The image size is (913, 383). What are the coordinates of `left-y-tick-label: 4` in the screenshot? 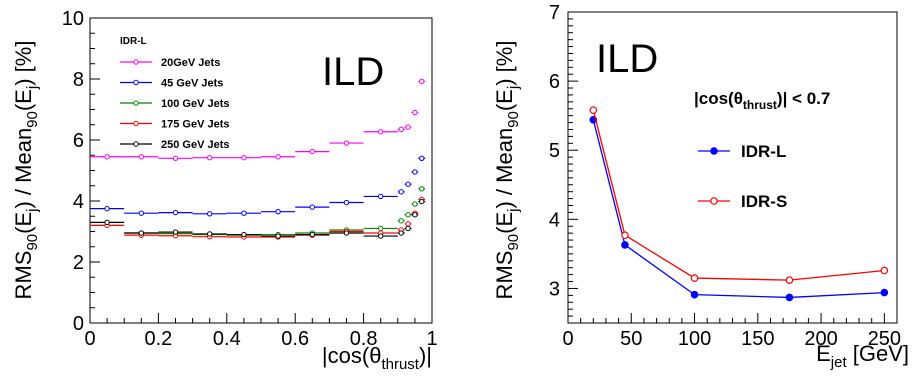 It's located at (78, 202).